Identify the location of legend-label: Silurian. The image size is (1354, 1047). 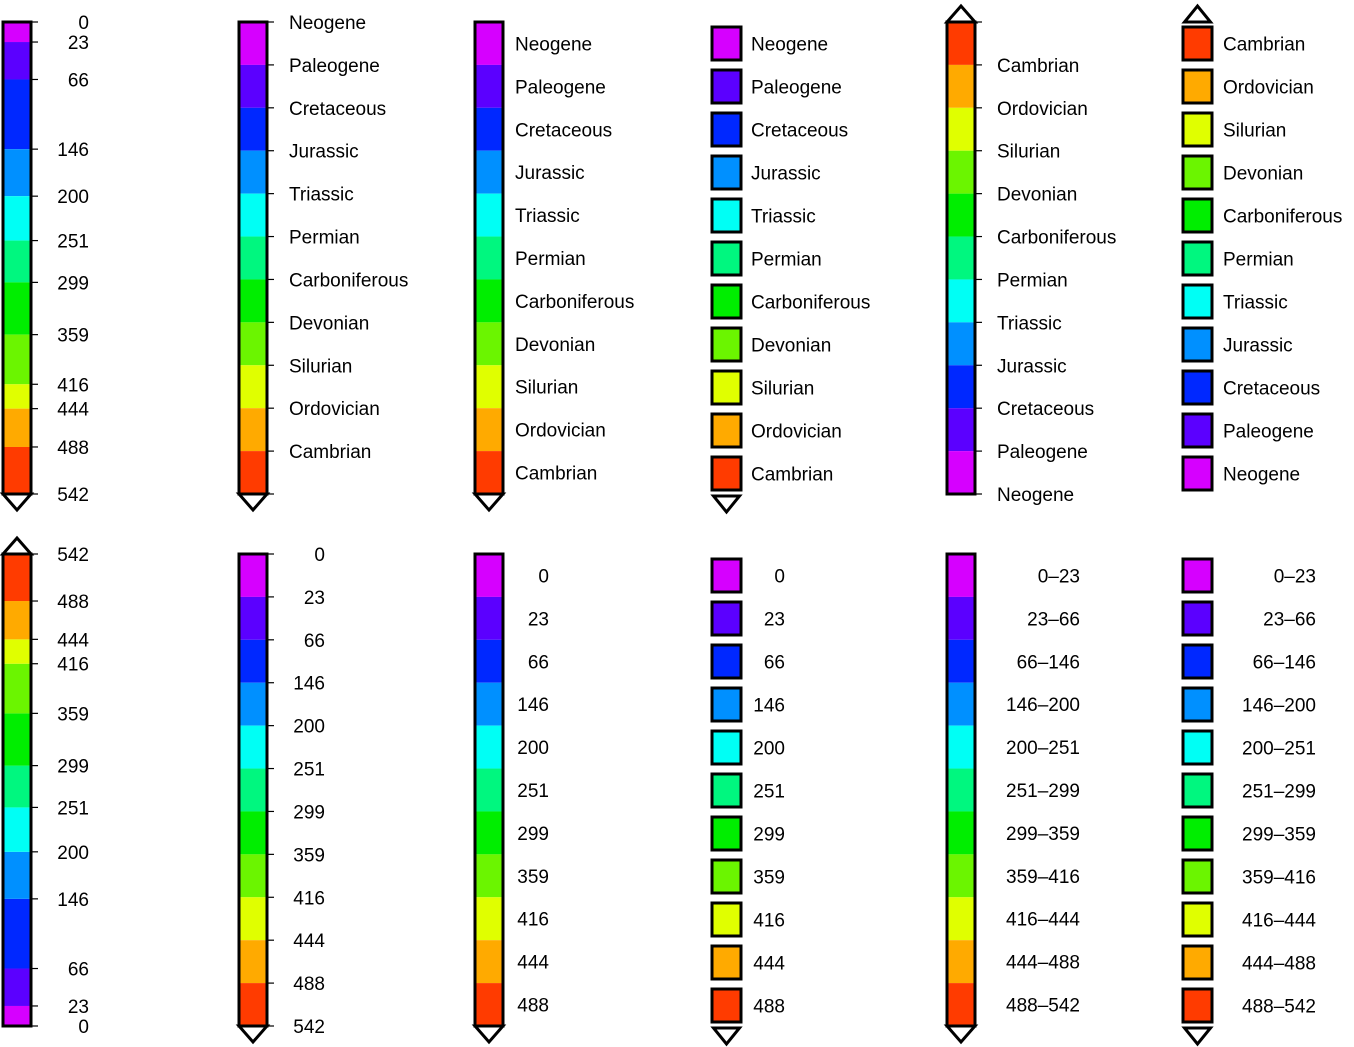
(1254, 131).